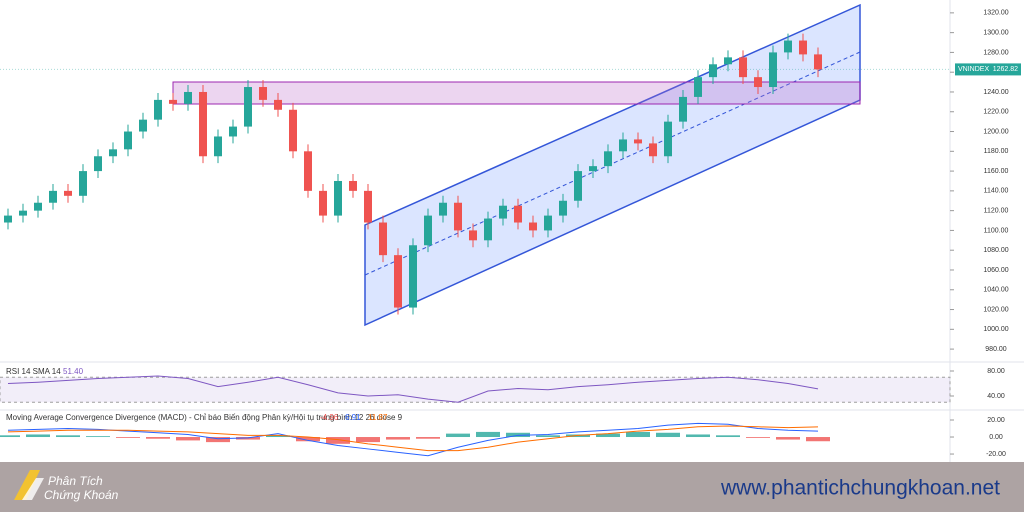 This screenshot has width=1024, height=517. Describe the element at coordinates (996, 396) in the screenshot. I see `y-tick-label: 40.00` at that location.